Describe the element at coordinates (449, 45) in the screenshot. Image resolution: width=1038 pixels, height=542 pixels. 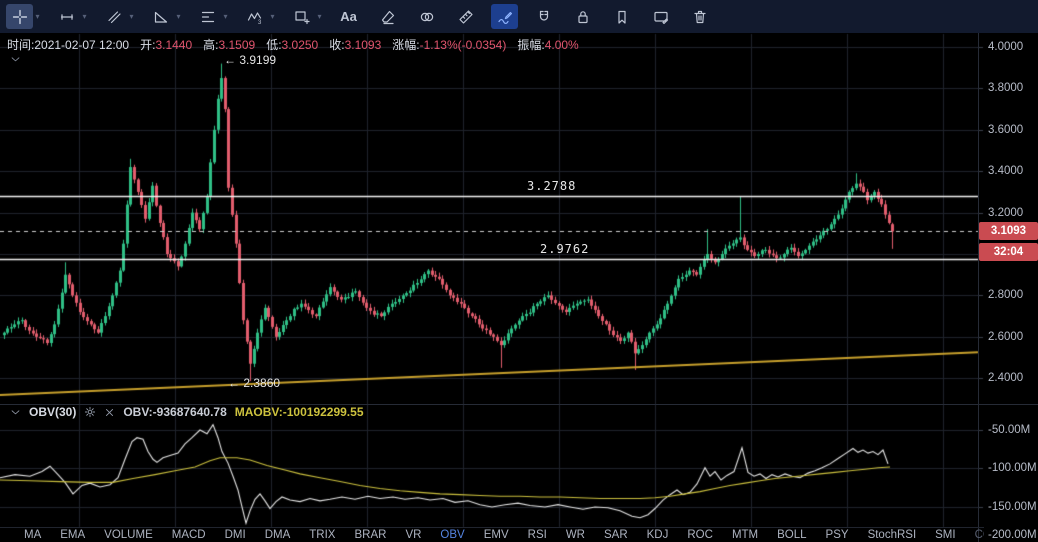
I see `info-field-5: 涨幅:-1.13%(-0.0354)` at that location.